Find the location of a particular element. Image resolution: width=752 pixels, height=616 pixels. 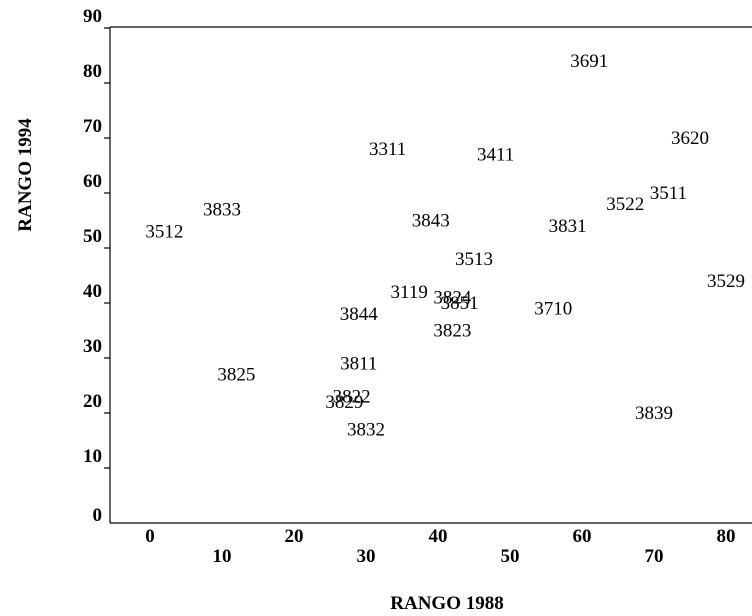

point-label-3824: 3824 is located at coordinates (452, 298).